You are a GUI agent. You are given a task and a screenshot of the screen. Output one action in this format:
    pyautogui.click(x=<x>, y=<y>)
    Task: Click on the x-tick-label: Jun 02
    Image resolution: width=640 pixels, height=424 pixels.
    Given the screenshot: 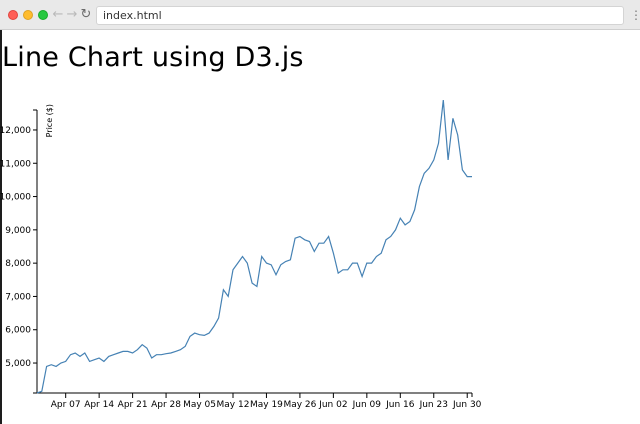 What is the action you would take?
    pyautogui.click(x=332, y=405)
    